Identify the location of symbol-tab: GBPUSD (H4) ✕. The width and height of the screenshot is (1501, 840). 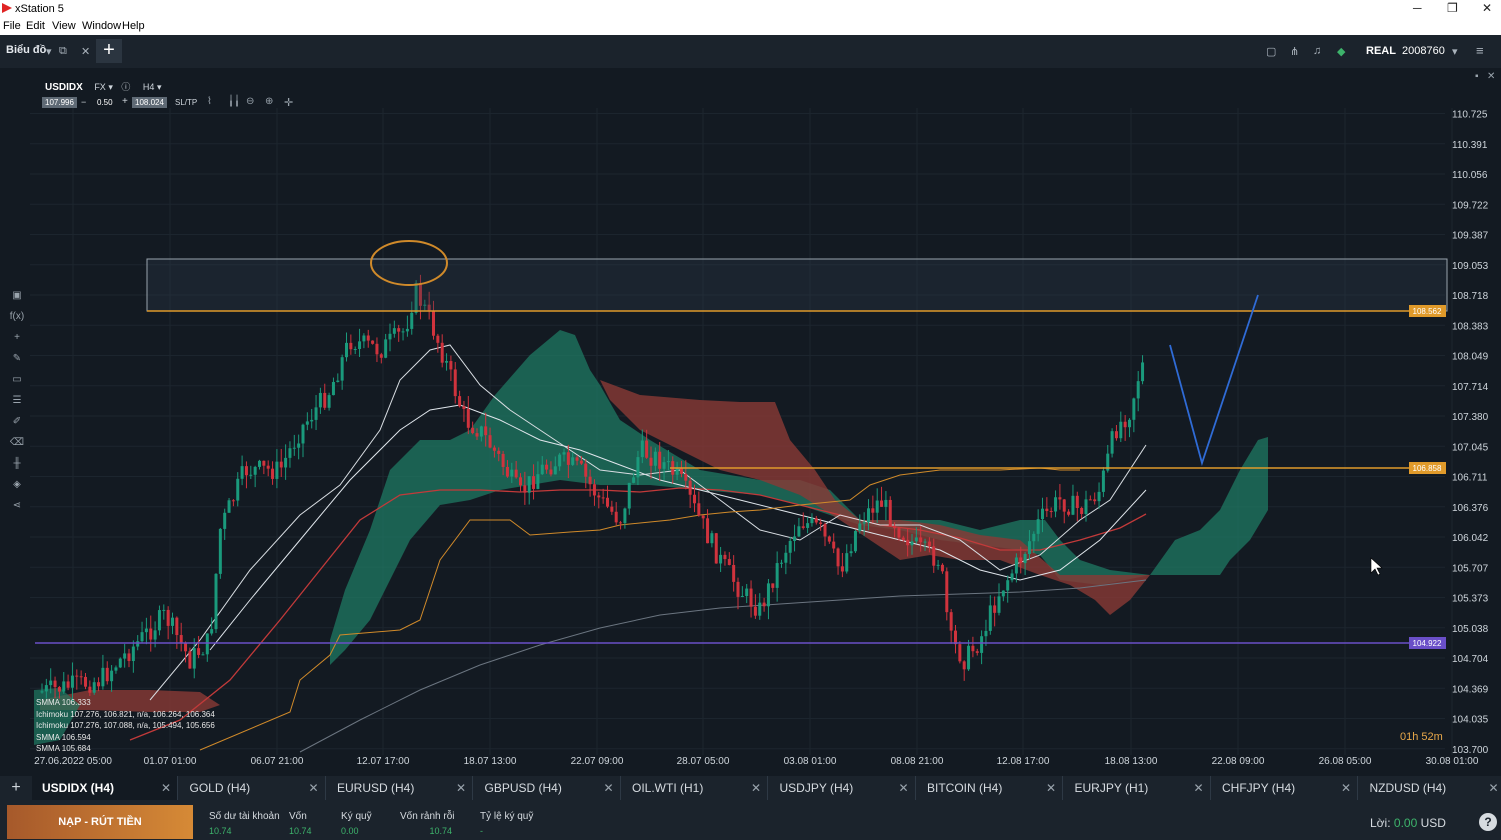
(548, 788).